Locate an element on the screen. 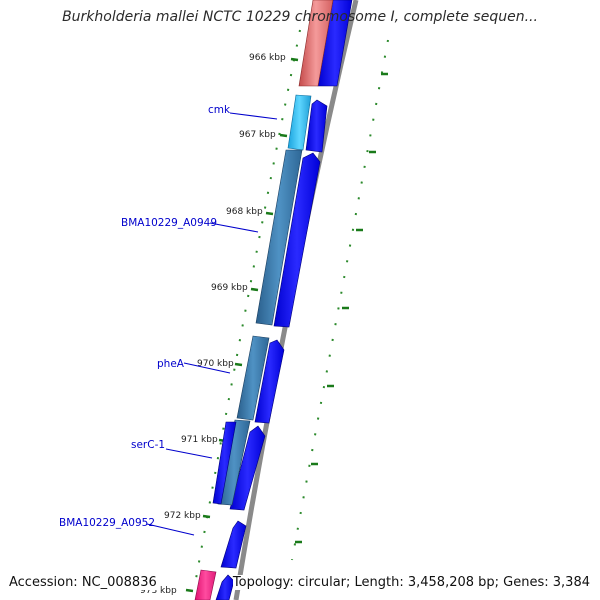  accession-text: Accession: NC_008836 is located at coordinates (83, 582).